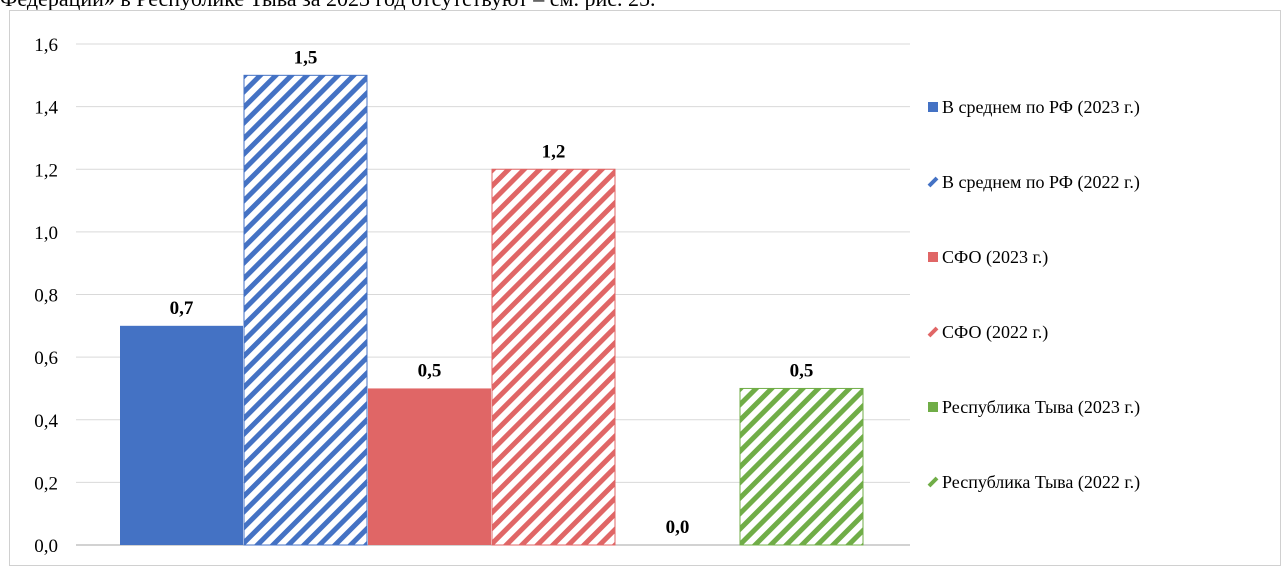 The height and width of the screenshot is (568, 1283). Describe the element at coordinates (46, 170) in the screenshot. I see `y-tick-label: 1,2` at that location.